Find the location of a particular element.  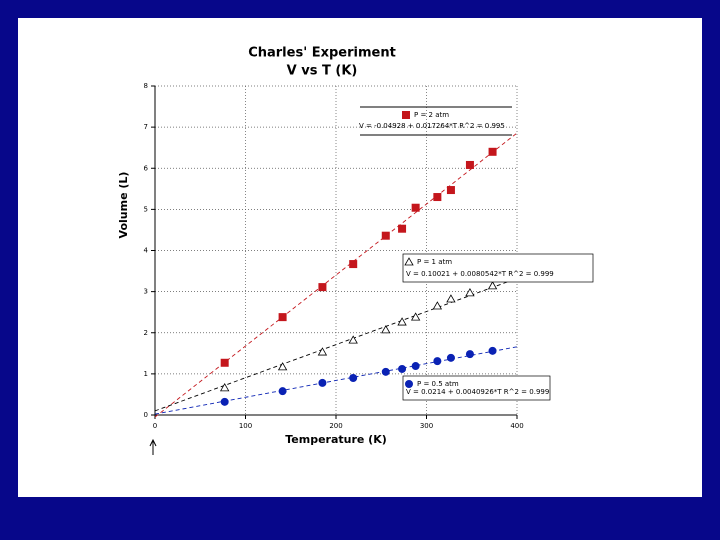

y-tick-label: 4 is located at coordinates (146, 251).